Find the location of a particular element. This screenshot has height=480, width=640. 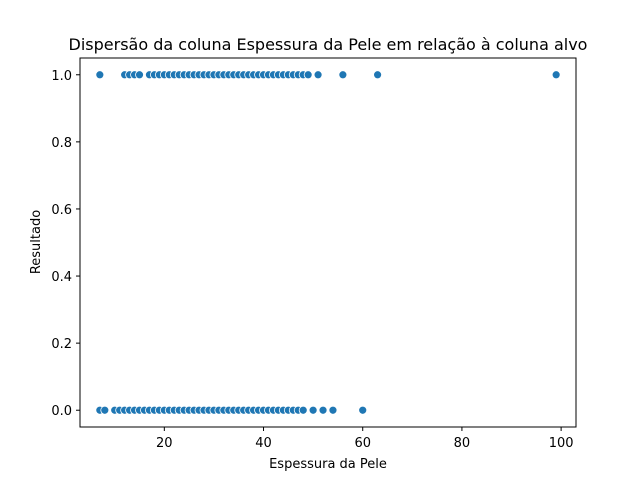

y-tick-label: 0.4 is located at coordinates (61, 277).